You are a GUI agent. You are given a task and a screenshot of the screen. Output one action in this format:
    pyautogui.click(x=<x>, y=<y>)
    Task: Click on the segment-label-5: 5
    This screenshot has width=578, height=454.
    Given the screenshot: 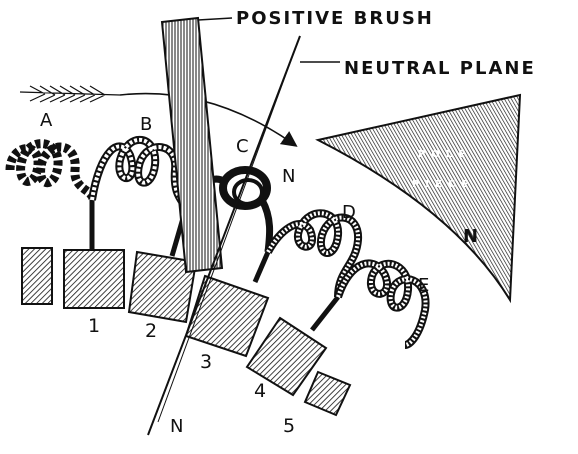 What is the action you would take?
    pyautogui.click(x=289, y=426)
    